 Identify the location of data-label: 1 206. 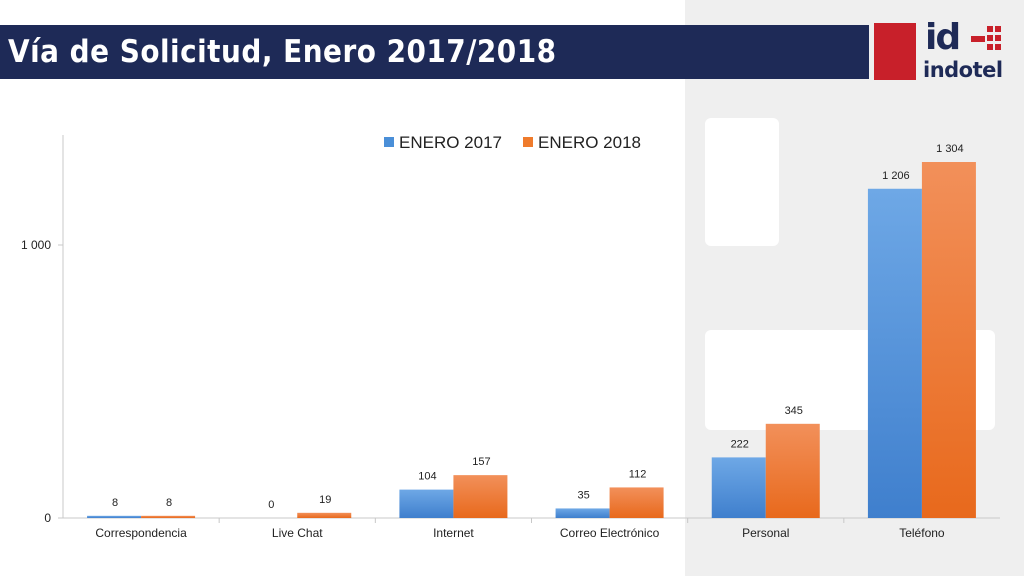
(896, 176).